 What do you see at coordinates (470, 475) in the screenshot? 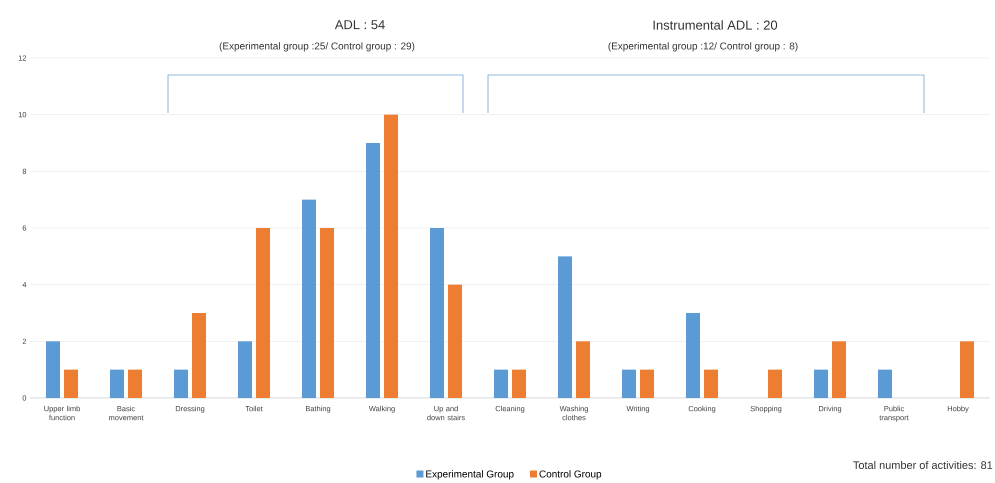
I see `legend-label: Experimental Group` at bounding box center [470, 475].